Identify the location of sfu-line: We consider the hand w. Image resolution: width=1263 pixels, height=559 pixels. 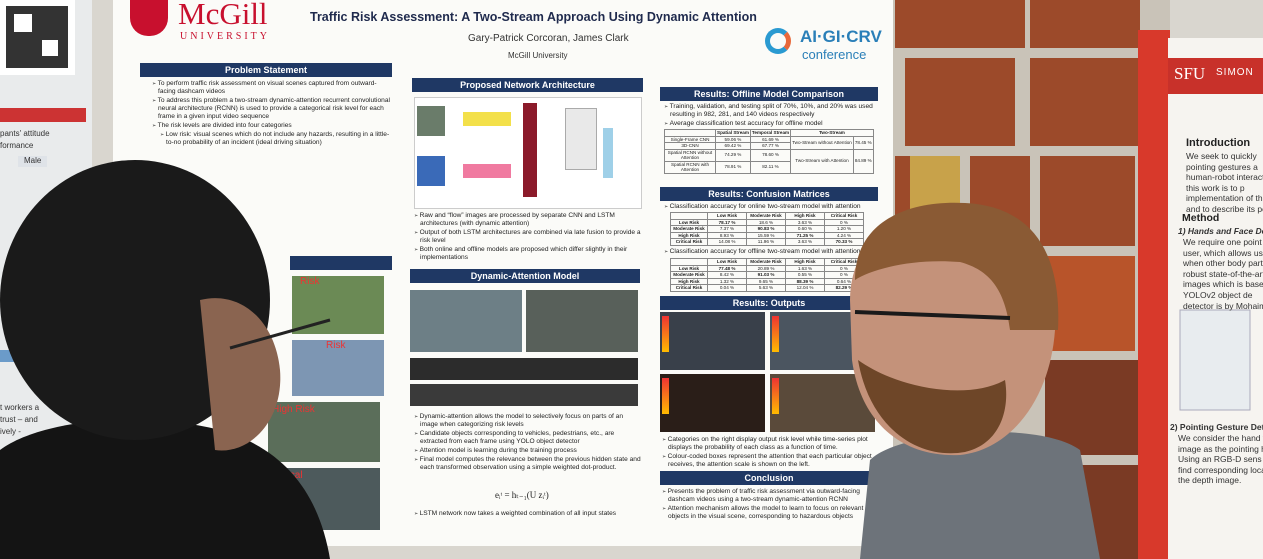
(1220, 438).